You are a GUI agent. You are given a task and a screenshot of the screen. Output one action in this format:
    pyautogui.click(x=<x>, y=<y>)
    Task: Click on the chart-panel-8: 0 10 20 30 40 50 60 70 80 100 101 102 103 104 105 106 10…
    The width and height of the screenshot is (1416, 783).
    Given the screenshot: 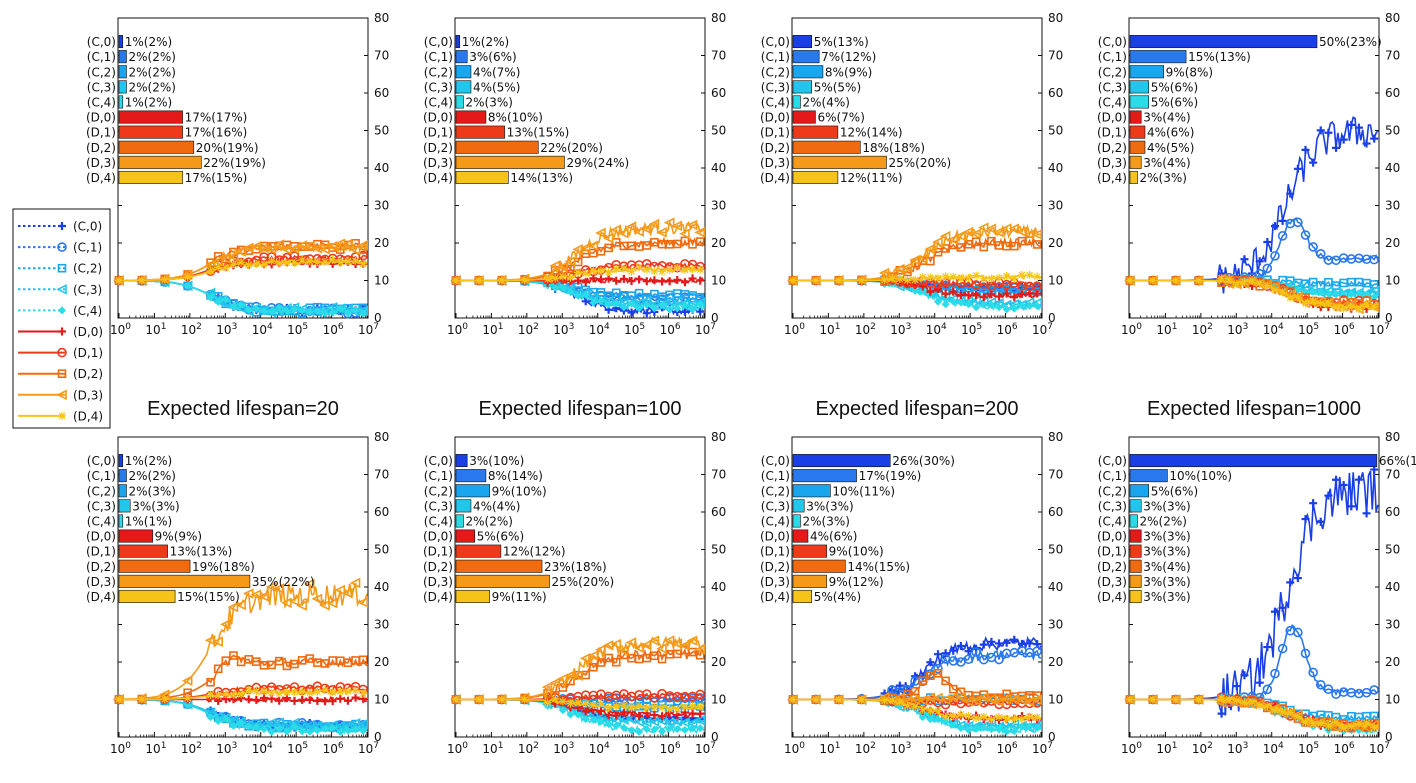 What is the action you would take?
    pyautogui.click(x=1256, y=593)
    